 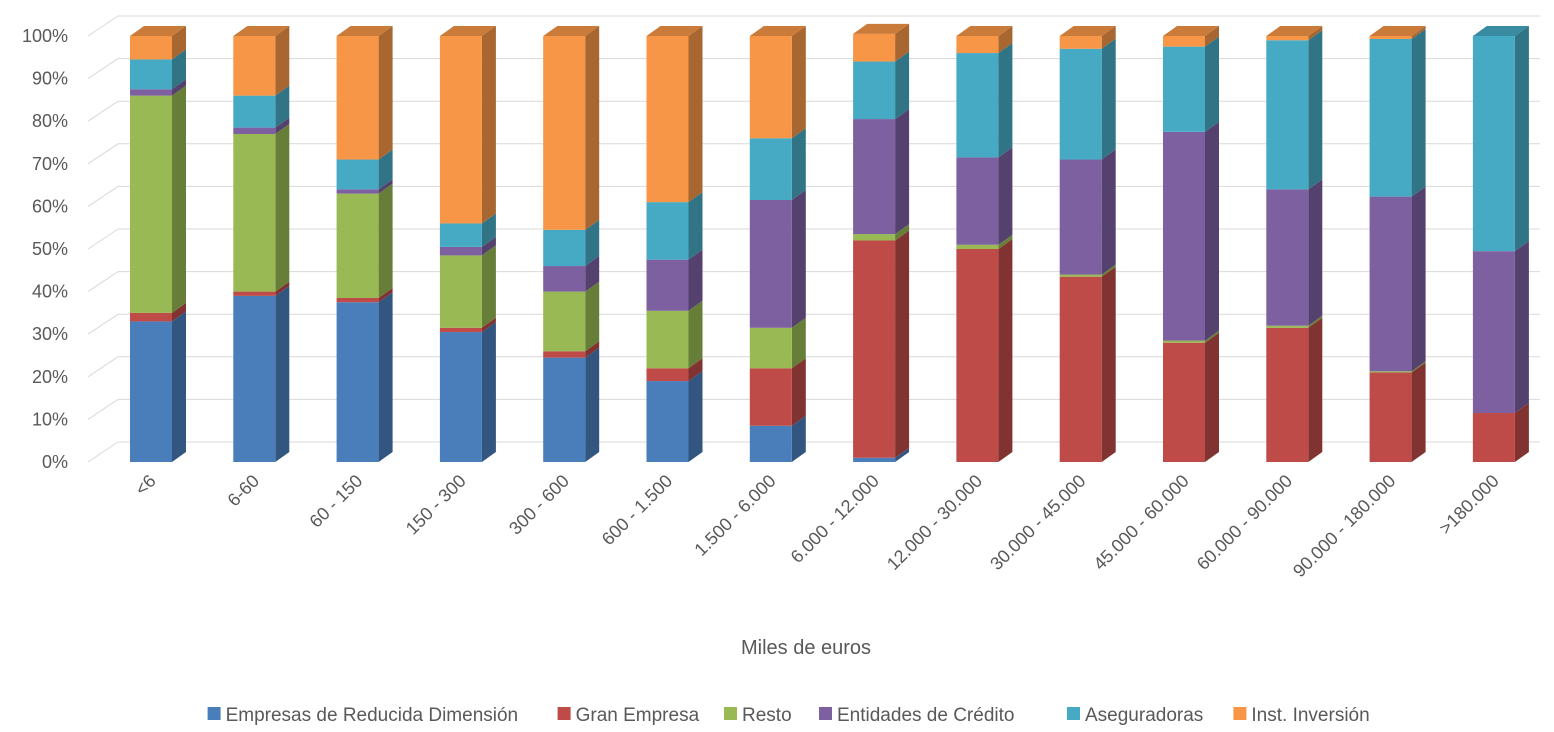 What do you see at coordinates (835, 519) in the screenshot?
I see `x-tick-label: 6.000 - 12.000` at bounding box center [835, 519].